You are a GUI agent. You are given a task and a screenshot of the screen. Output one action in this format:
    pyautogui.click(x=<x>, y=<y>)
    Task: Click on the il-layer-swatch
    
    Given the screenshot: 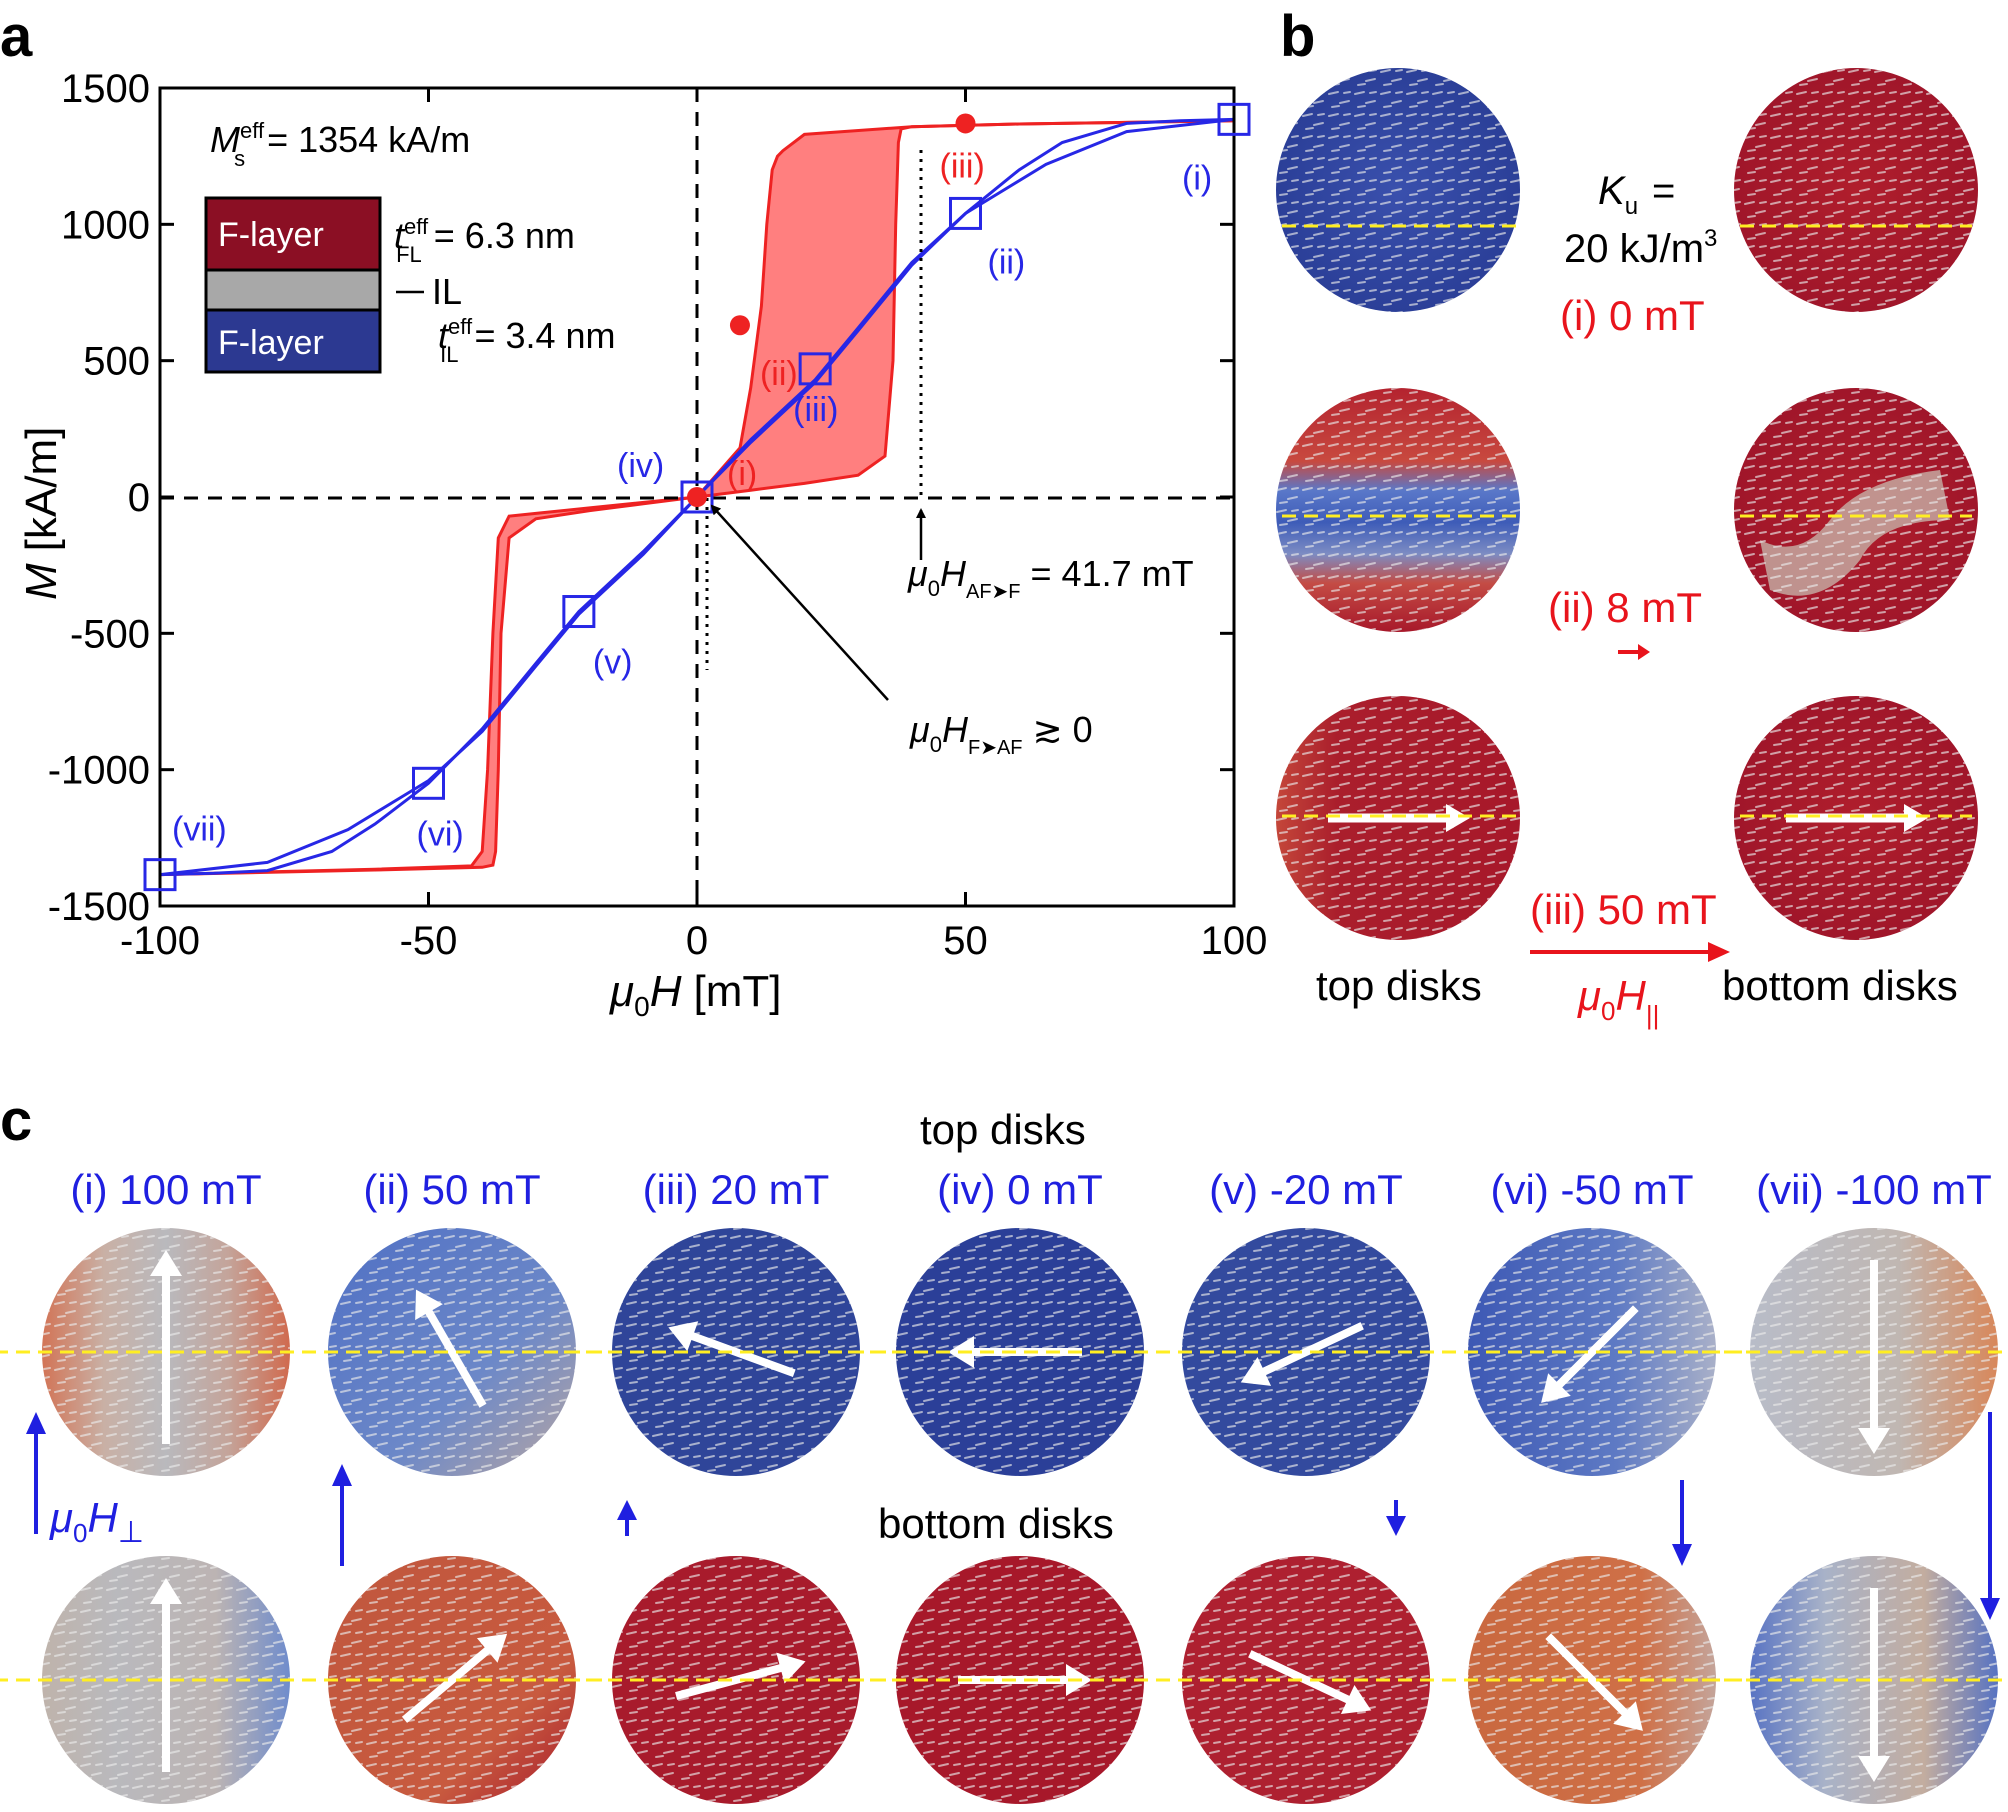 What is the action you would take?
    pyautogui.click(x=293, y=290)
    